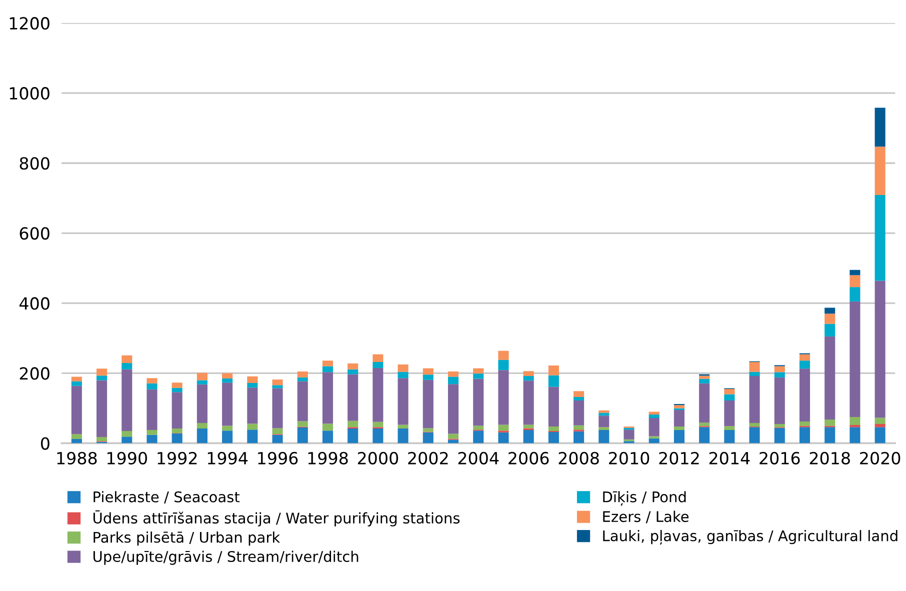 The image size is (906, 591). I want to click on legend-label: Ezers / Lake, so click(646, 517).